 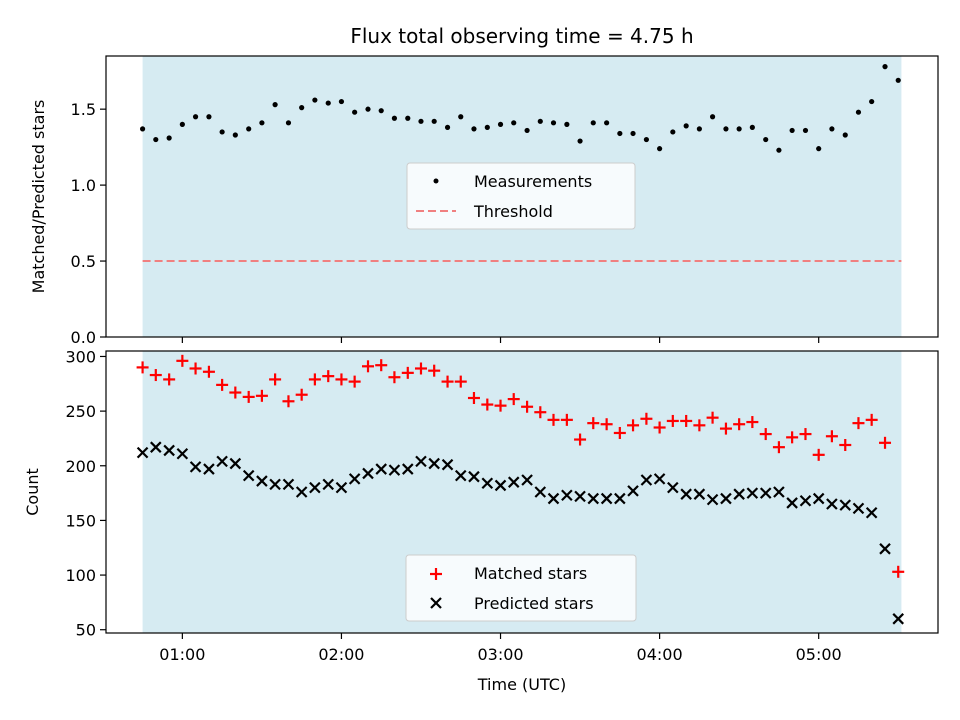 What do you see at coordinates (436, 574) in the screenshot?
I see `legend-matched-marker` at bounding box center [436, 574].